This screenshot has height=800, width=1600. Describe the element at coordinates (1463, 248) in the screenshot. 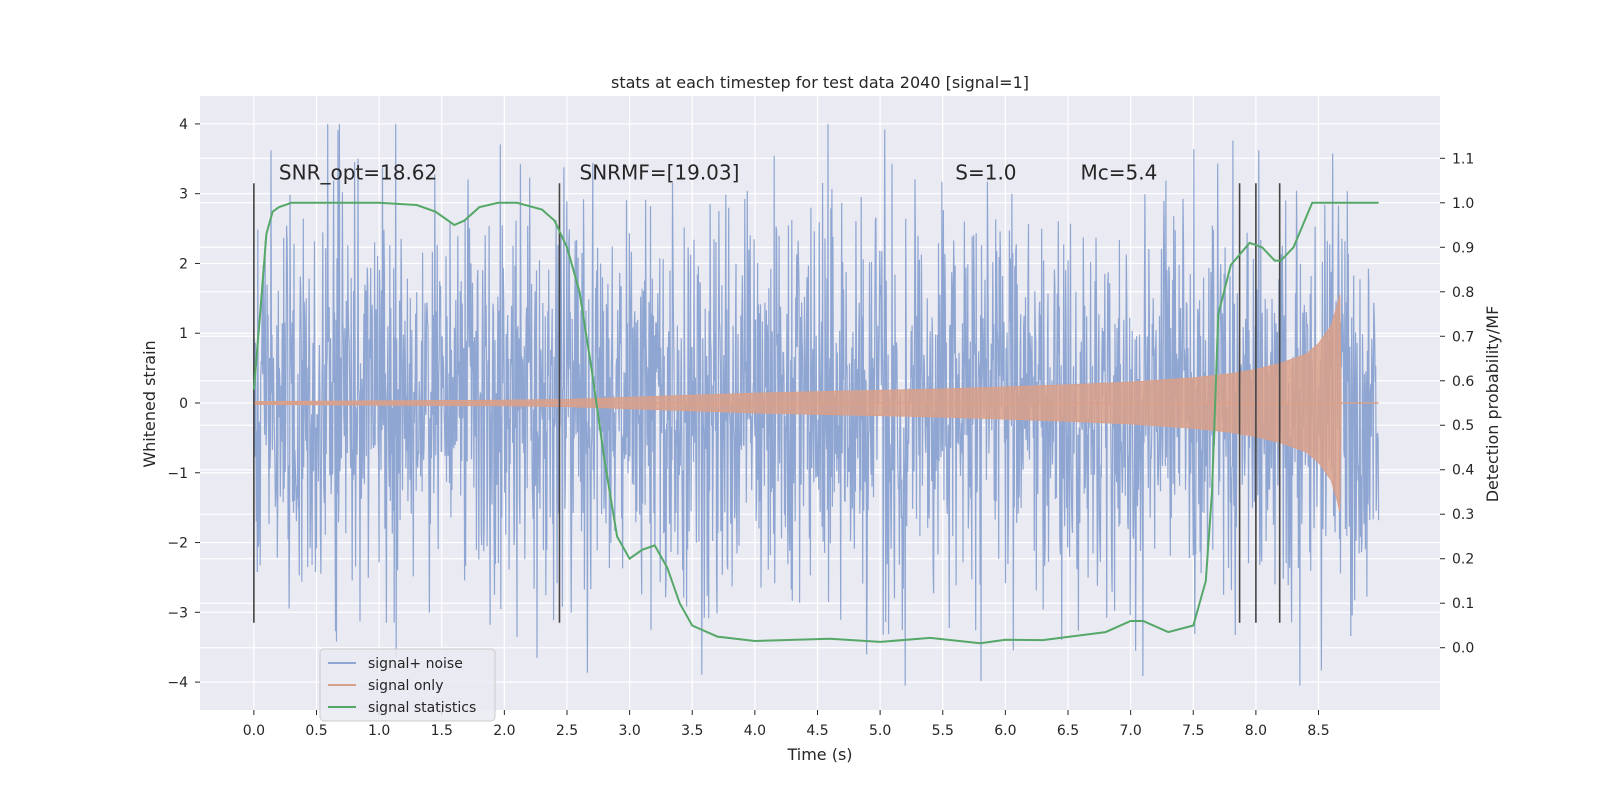

I see `y2-tick-label: 0.9` at that location.